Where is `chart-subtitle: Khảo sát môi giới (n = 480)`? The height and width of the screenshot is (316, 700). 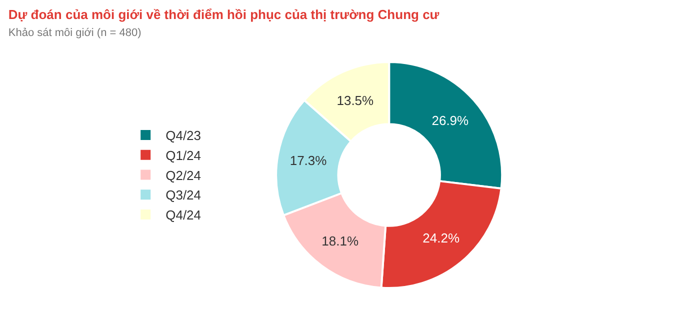
chart-subtitle: Khảo sát môi giới (n = 480) is located at coordinates (75, 32).